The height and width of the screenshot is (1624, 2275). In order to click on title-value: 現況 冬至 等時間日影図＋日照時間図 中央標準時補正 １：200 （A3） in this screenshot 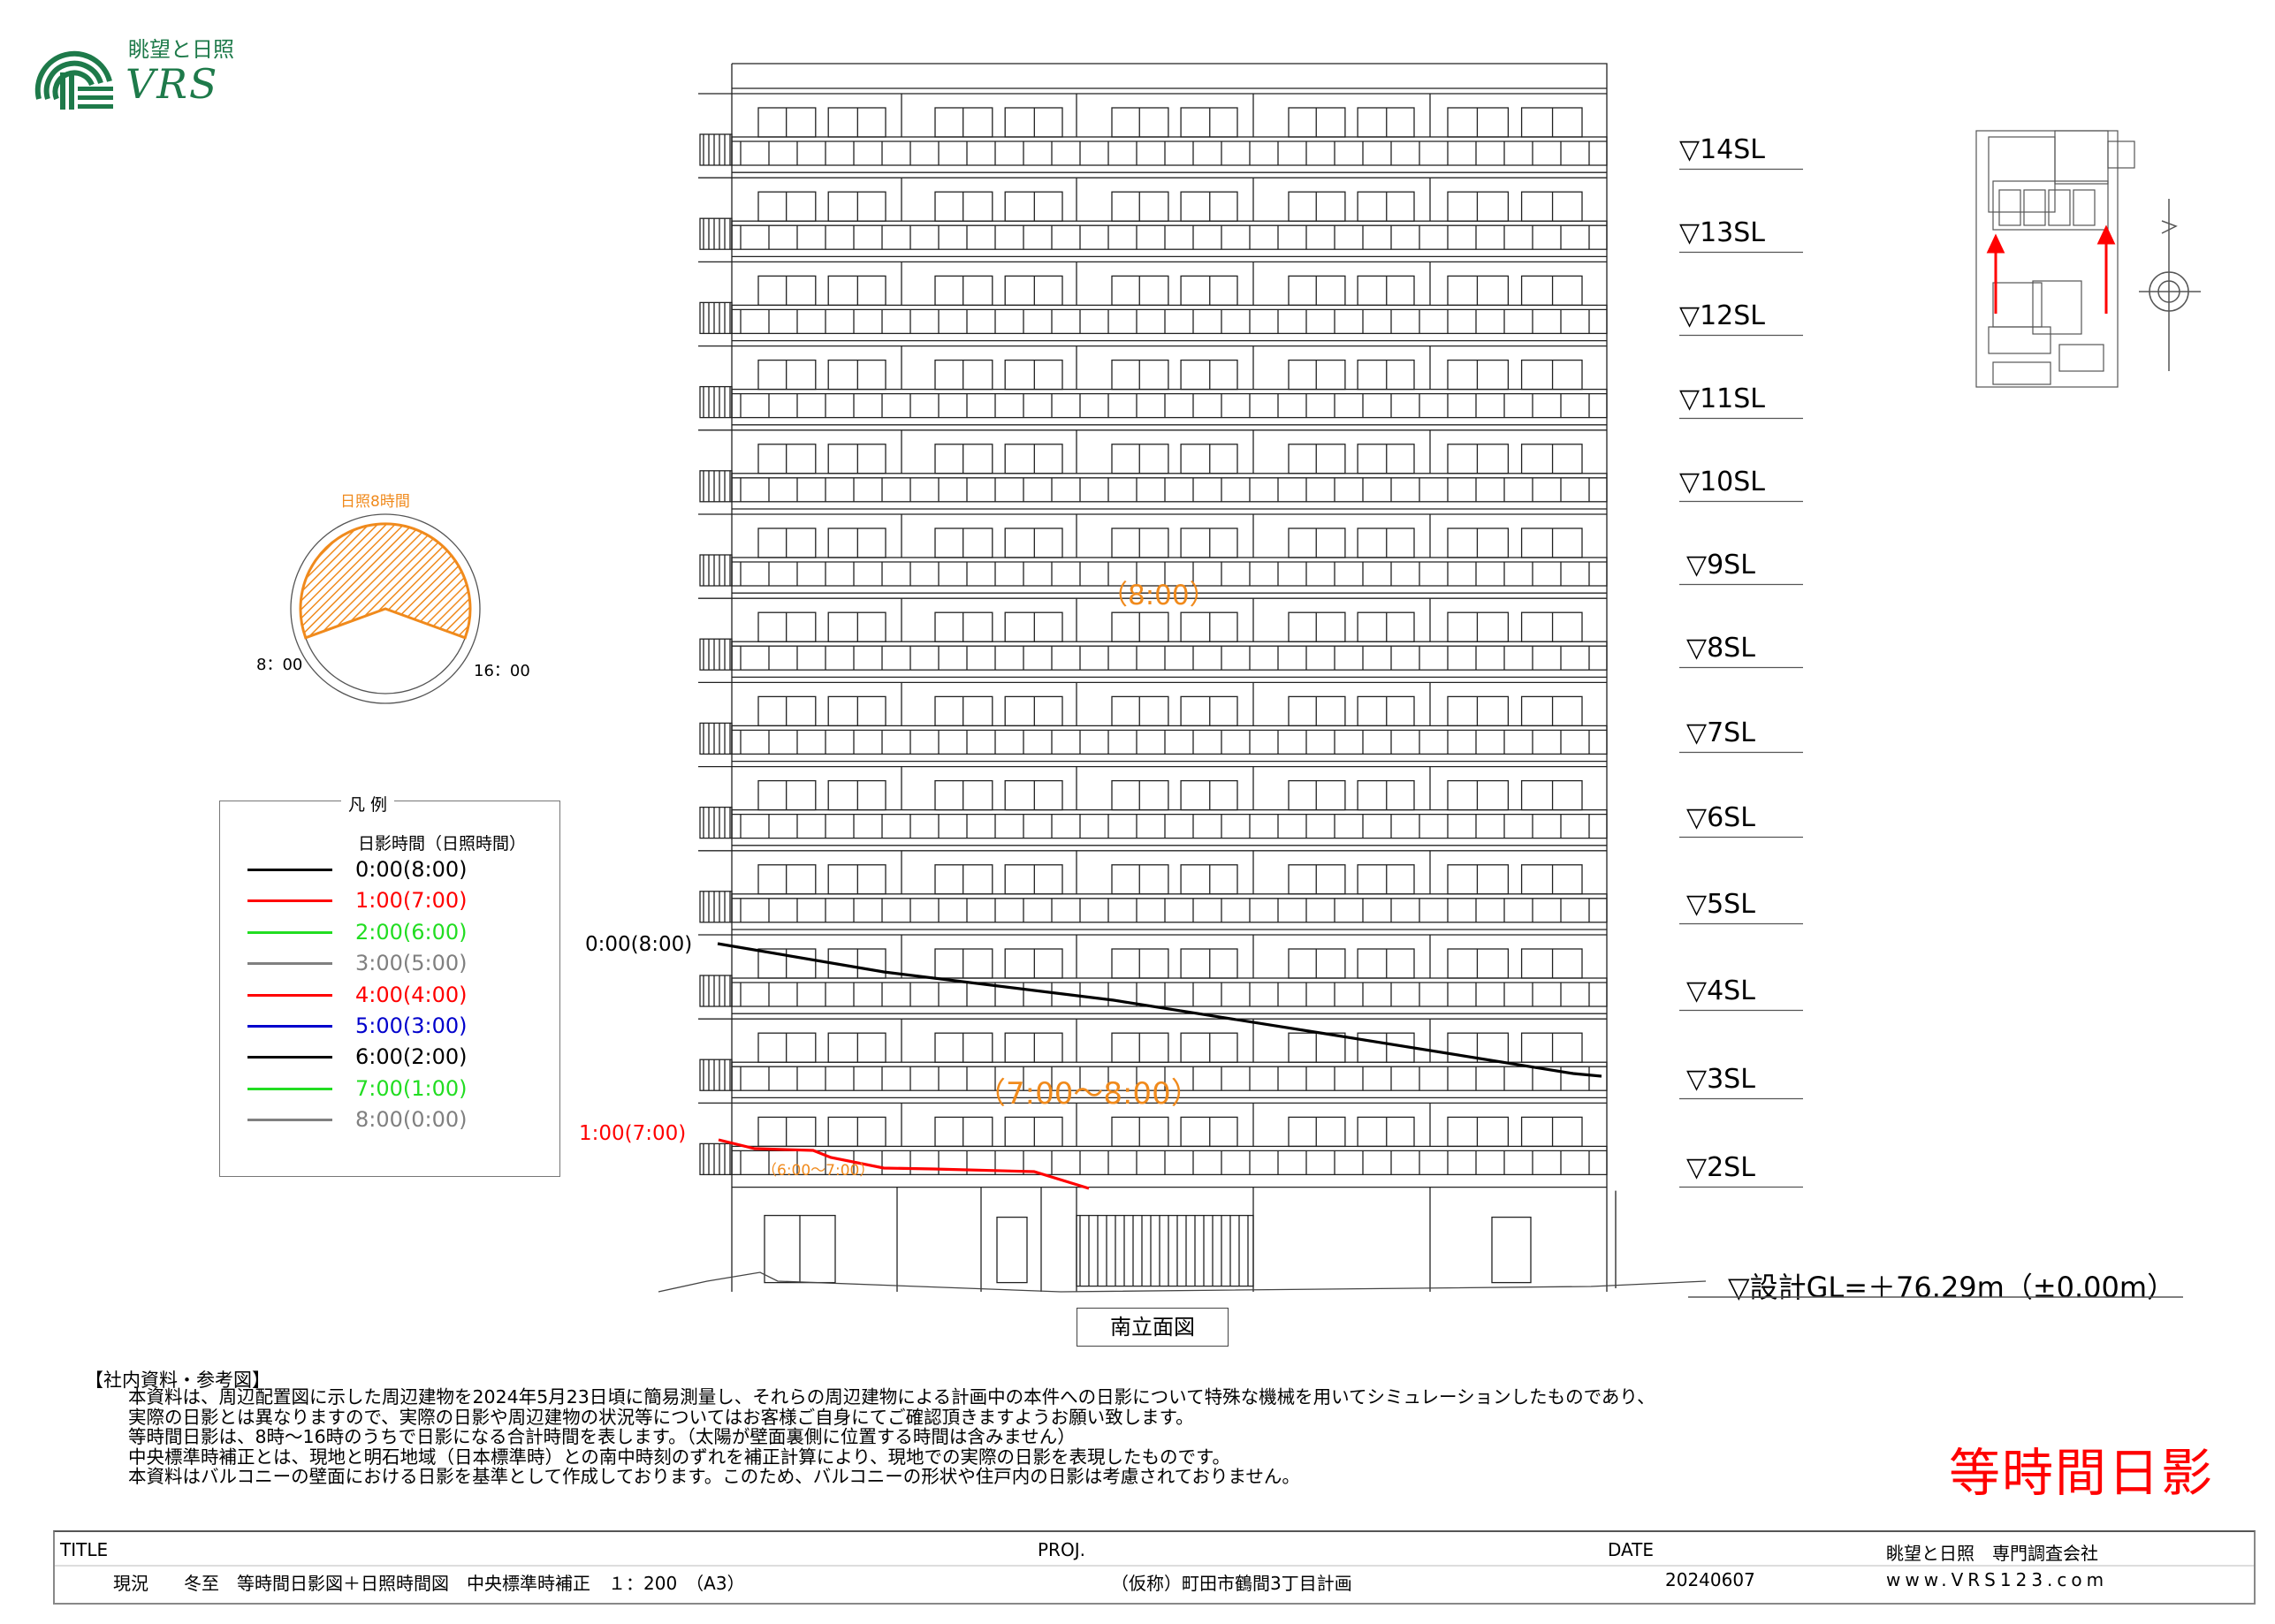, I will do `click(429, 1583)`.